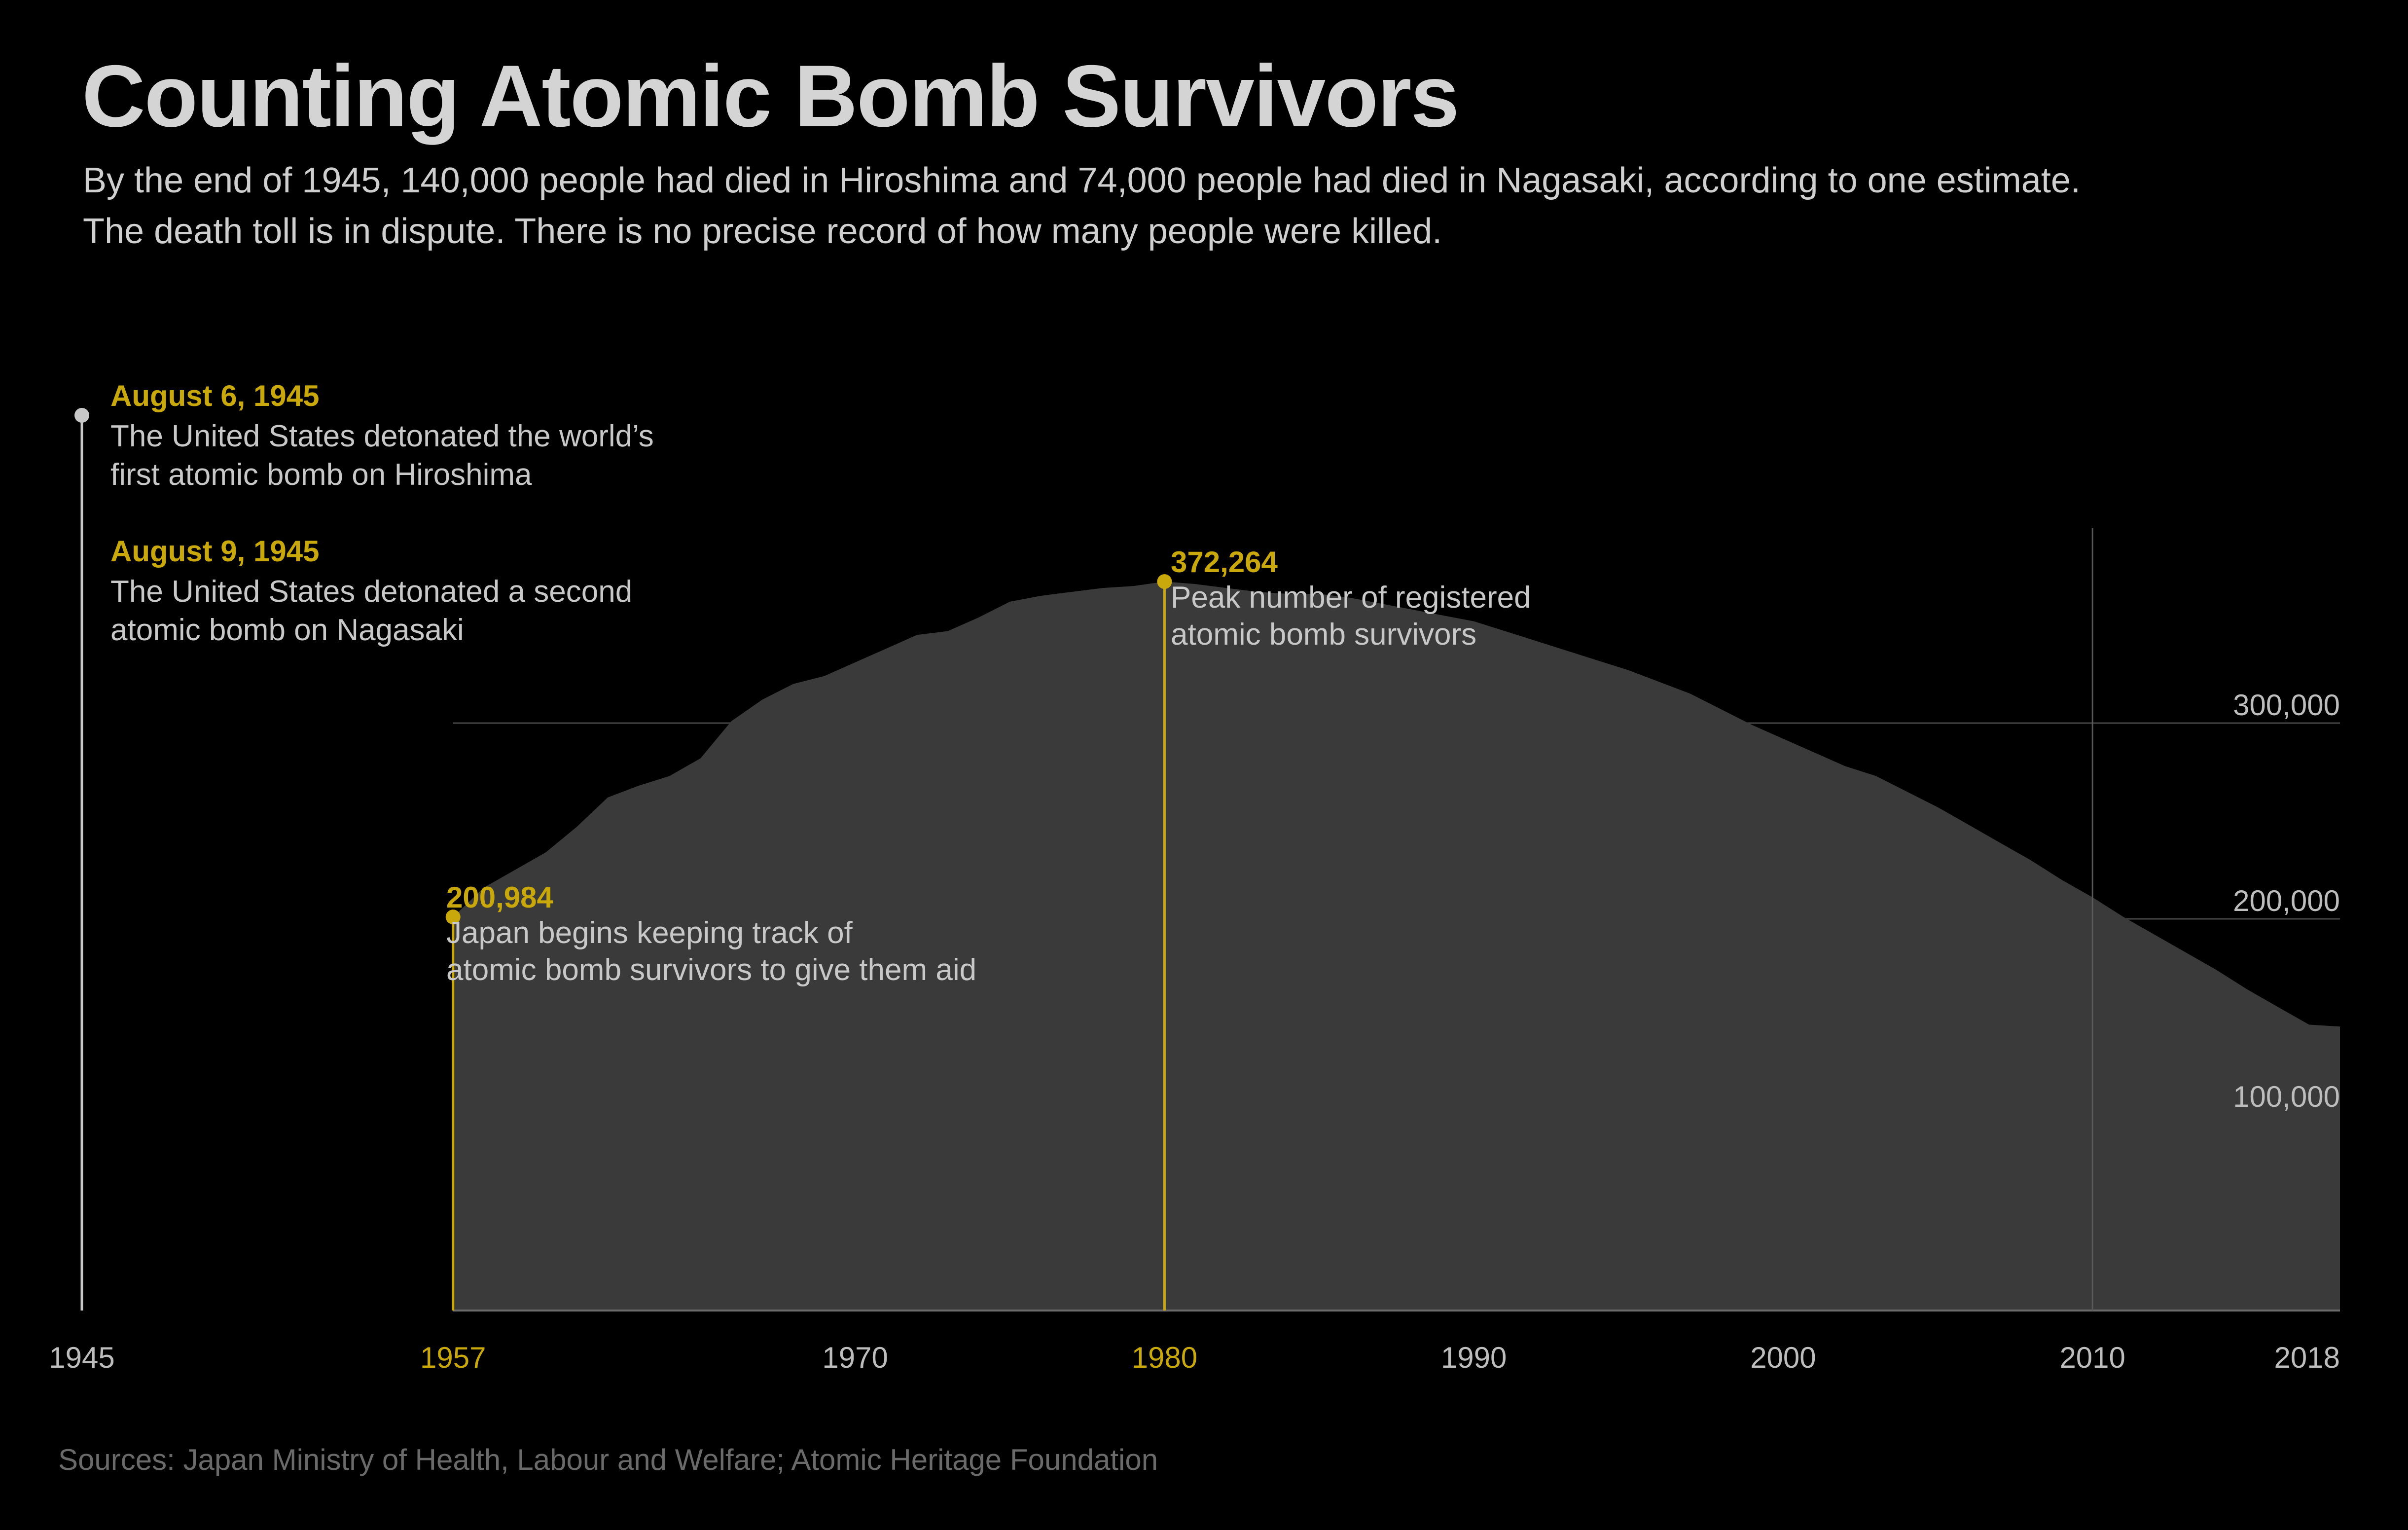 The image size is (2408, 1530). What do you see at coordinates (81, 415) in the screenshot?
I see `event-marker-1945` at bounding box center [81, 415].